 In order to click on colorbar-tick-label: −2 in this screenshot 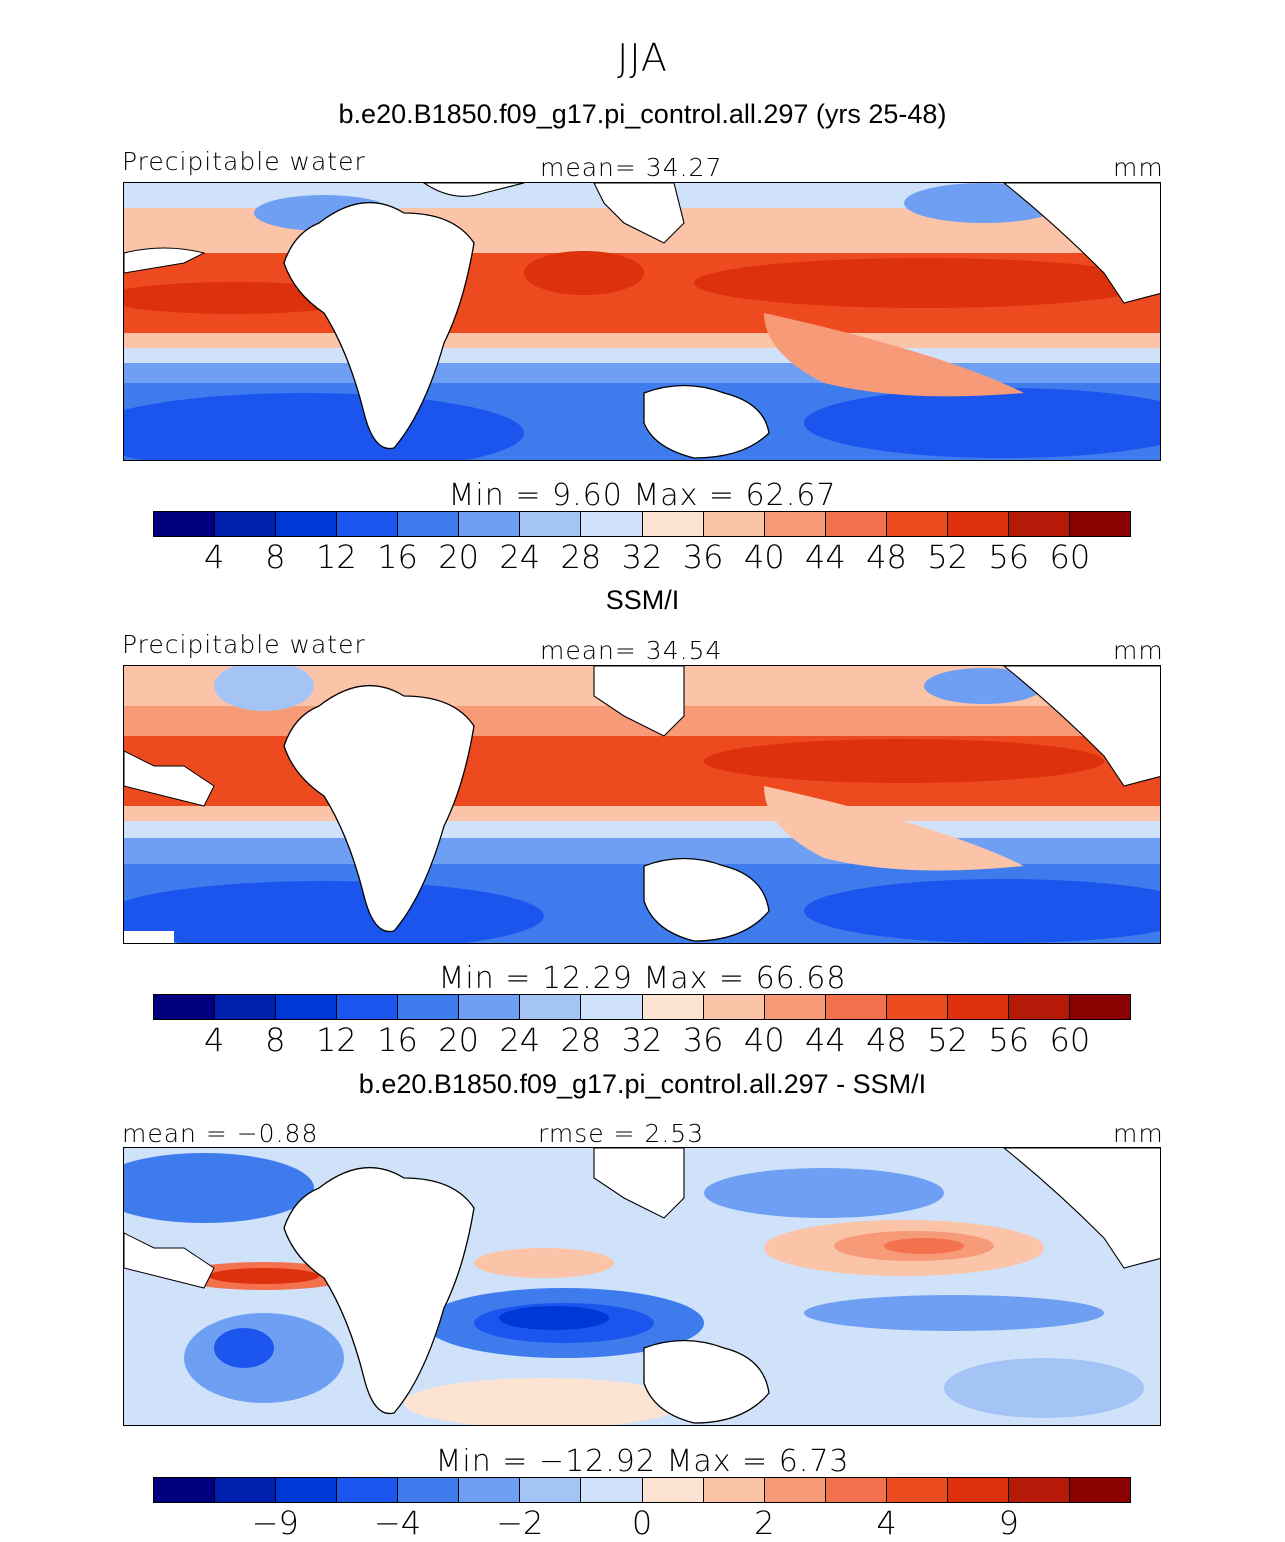, I will do `click(520, 1523)`.